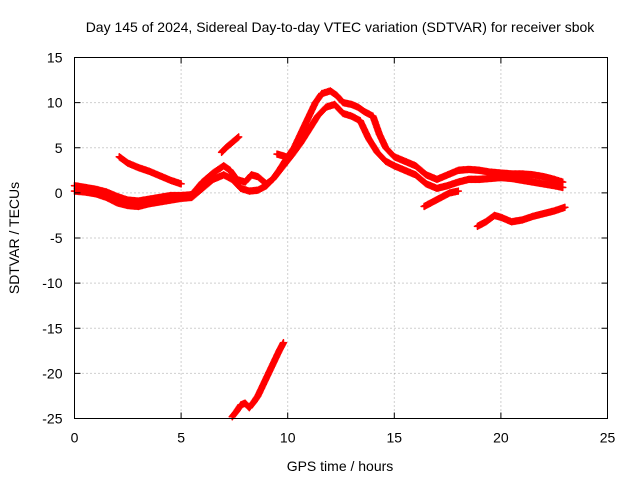  I want to click on x-tick-label: 10, so click(288, 438).